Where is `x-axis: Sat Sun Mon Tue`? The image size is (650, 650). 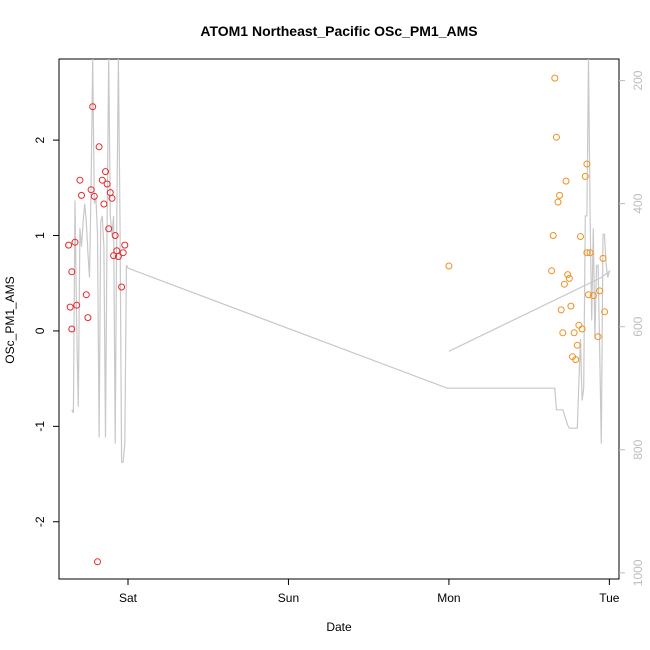 x-axis: Sat Sun Mon Tue is located at coordinates (369, 592).